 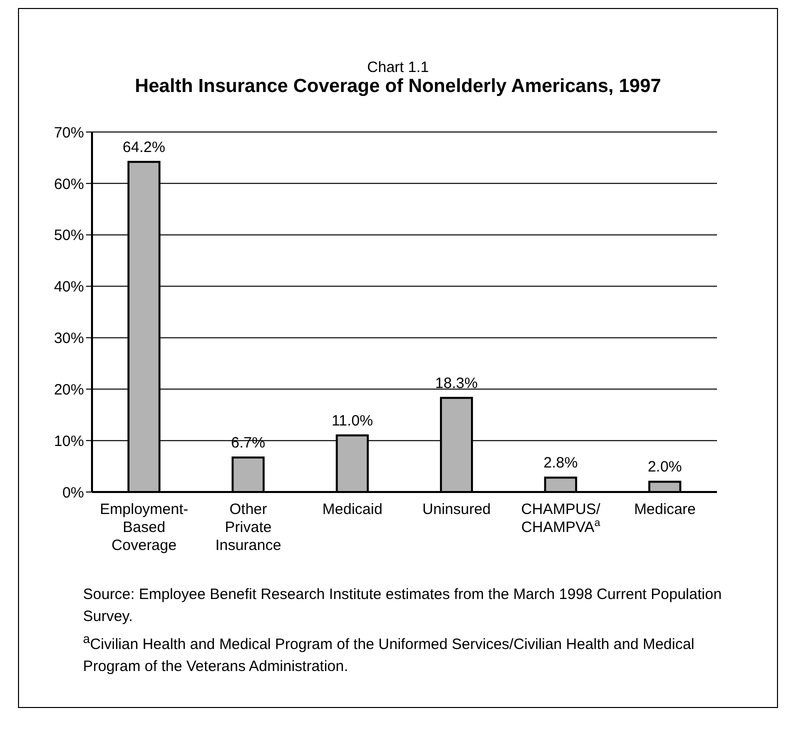 What do you see at coordinates (69, 235) in the screenshot?
I see `y-tick-label: 50%` at bounding box center [69, 235].